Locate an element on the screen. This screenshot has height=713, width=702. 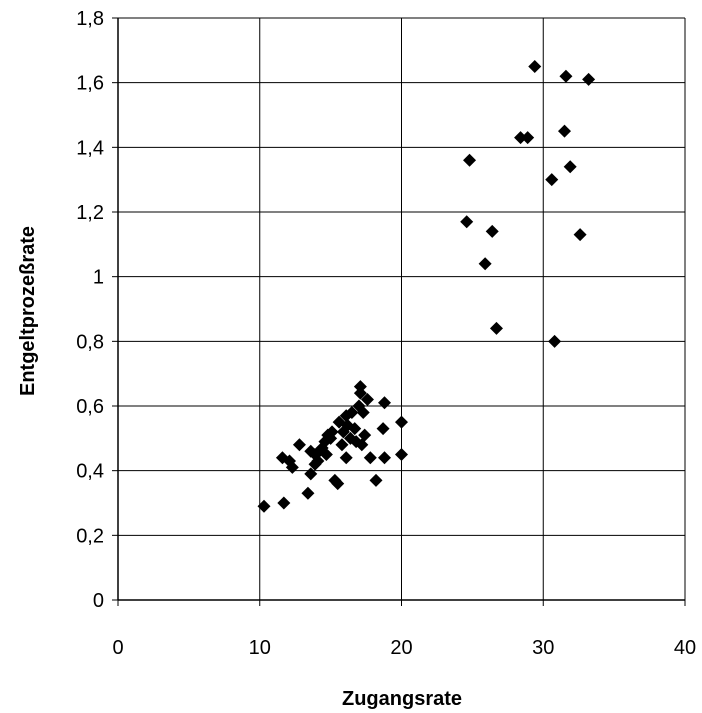
y-tick-label: 0,2 is located at coordinates (90, 536).